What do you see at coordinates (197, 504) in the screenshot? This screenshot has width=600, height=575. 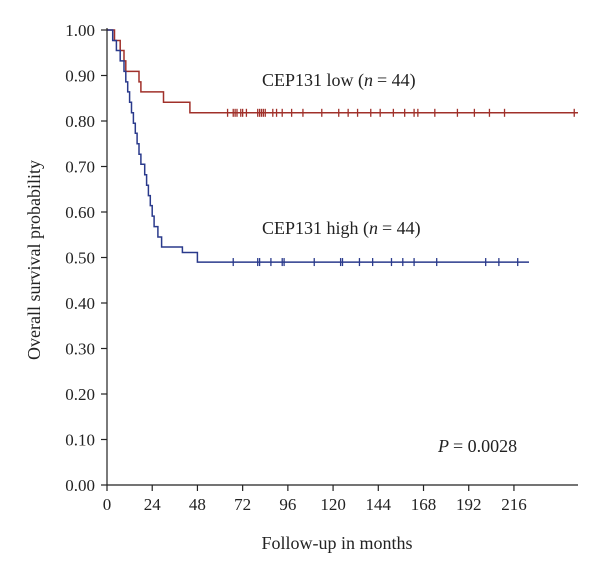 I see `x-tick-label: 48` at bounding box center [197, 504].